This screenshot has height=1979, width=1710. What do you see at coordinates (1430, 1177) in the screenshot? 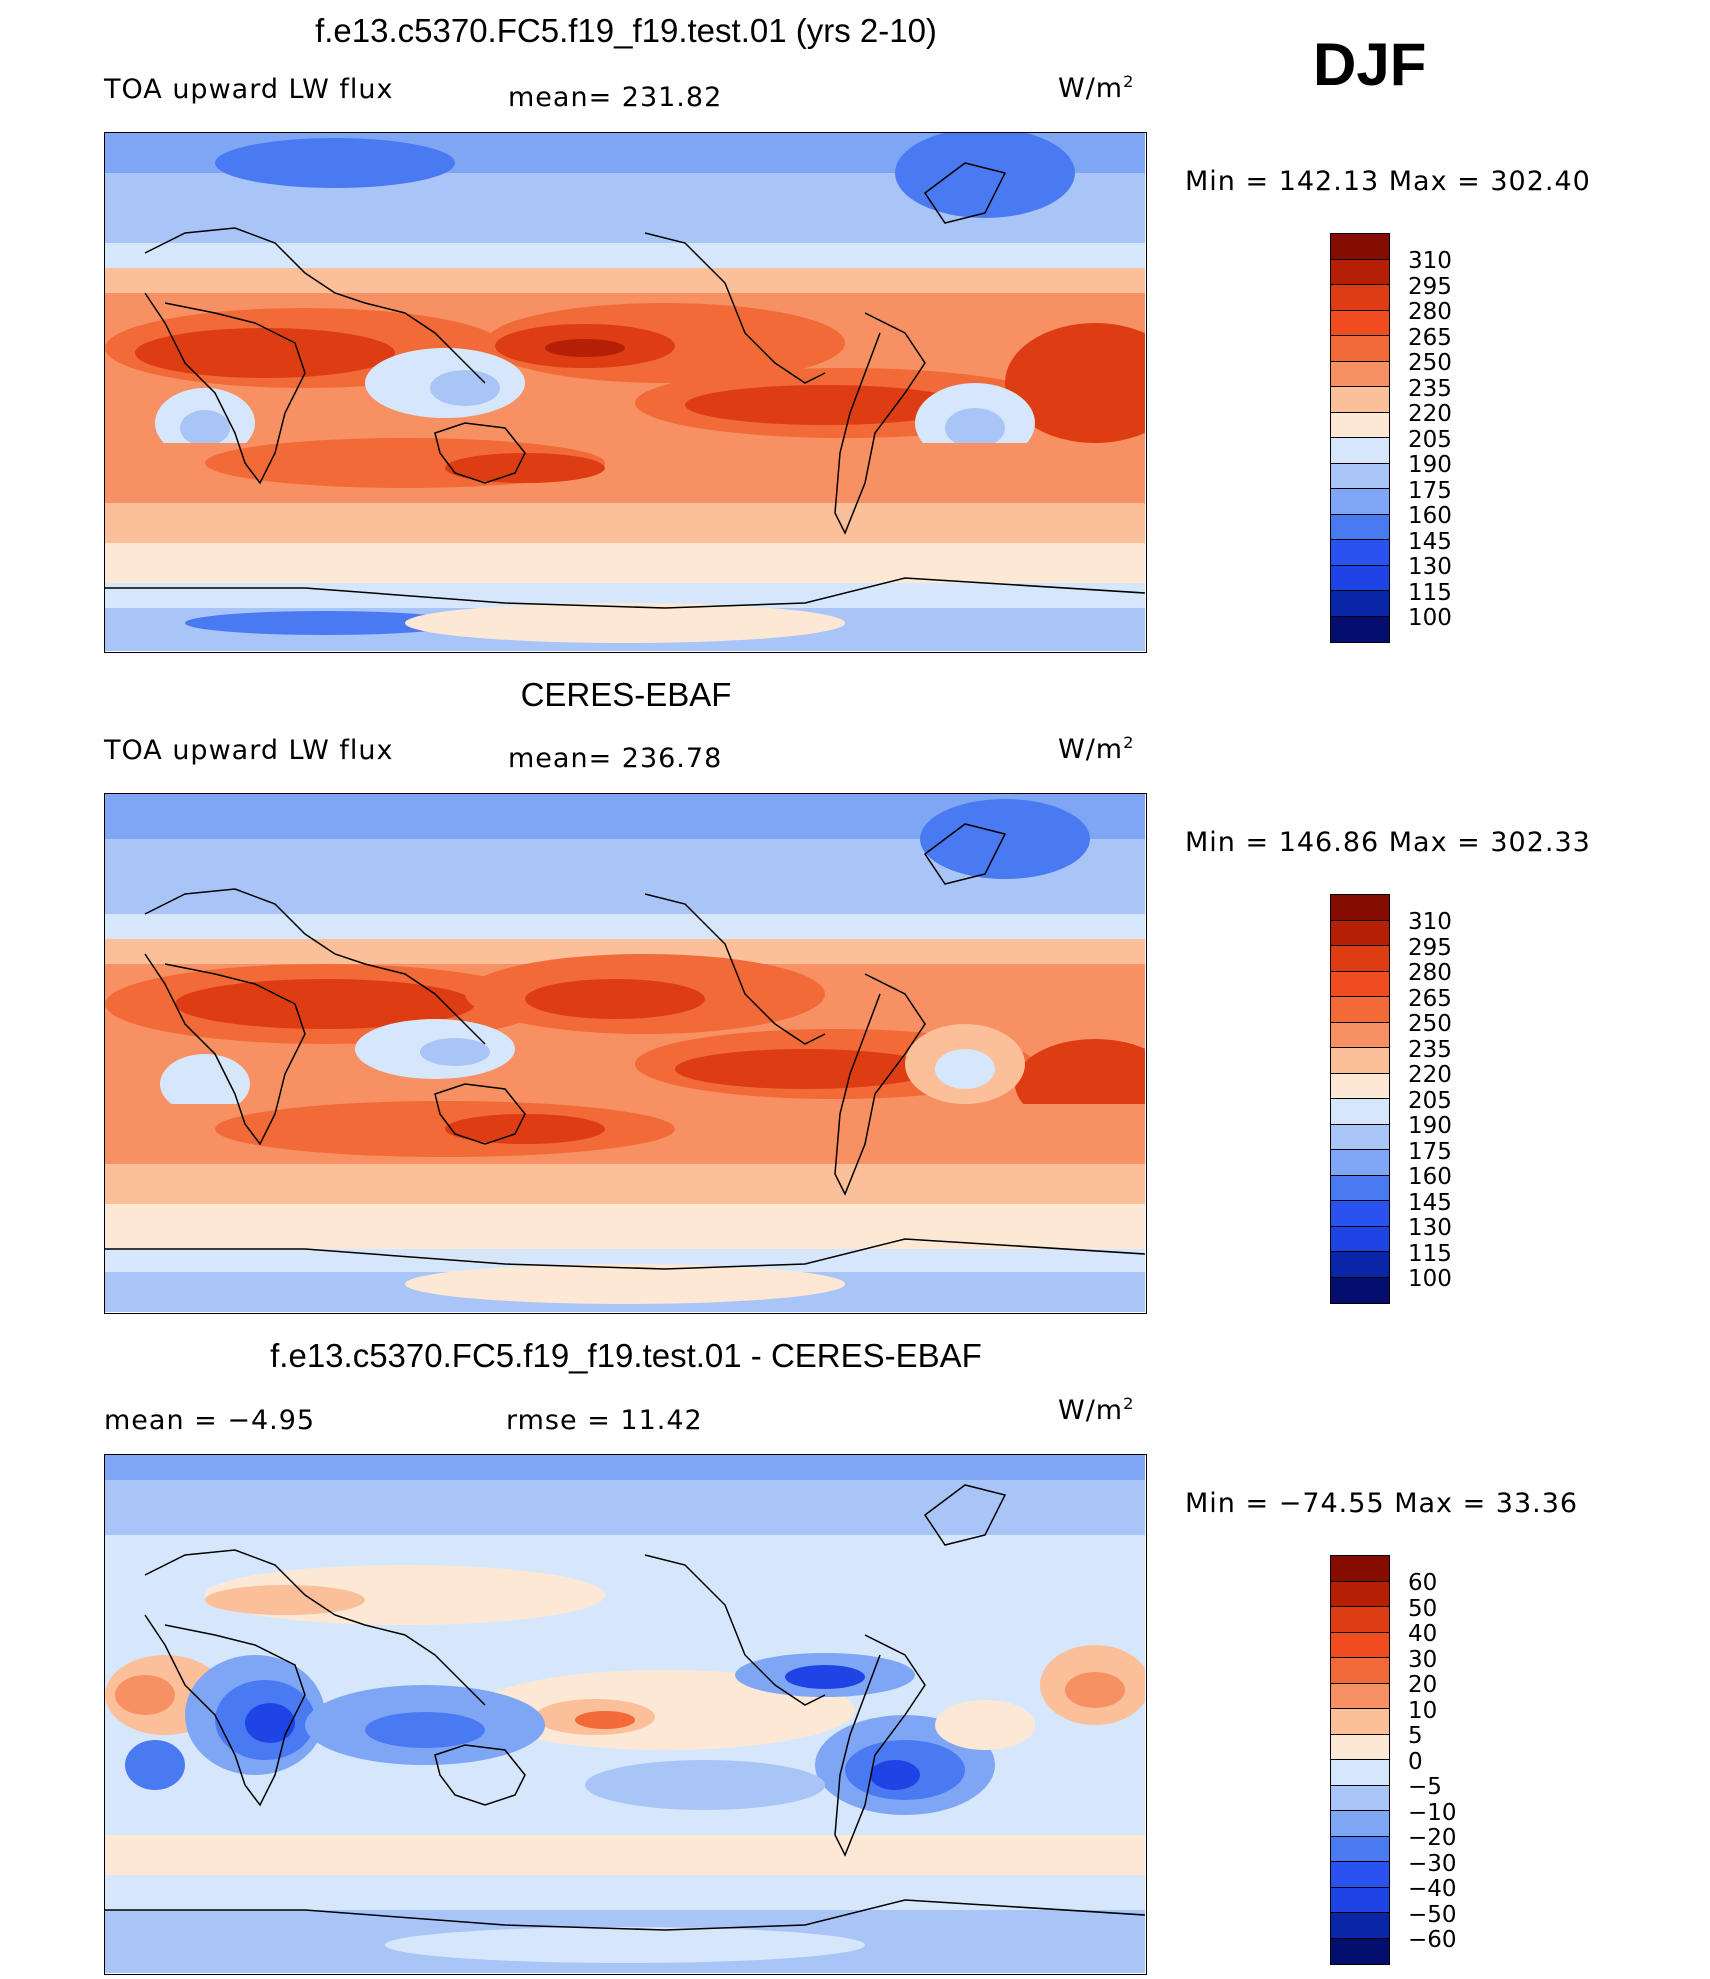
I see `panel-2-colorbar-tick: 160` at bounding box center [1430, 1177].